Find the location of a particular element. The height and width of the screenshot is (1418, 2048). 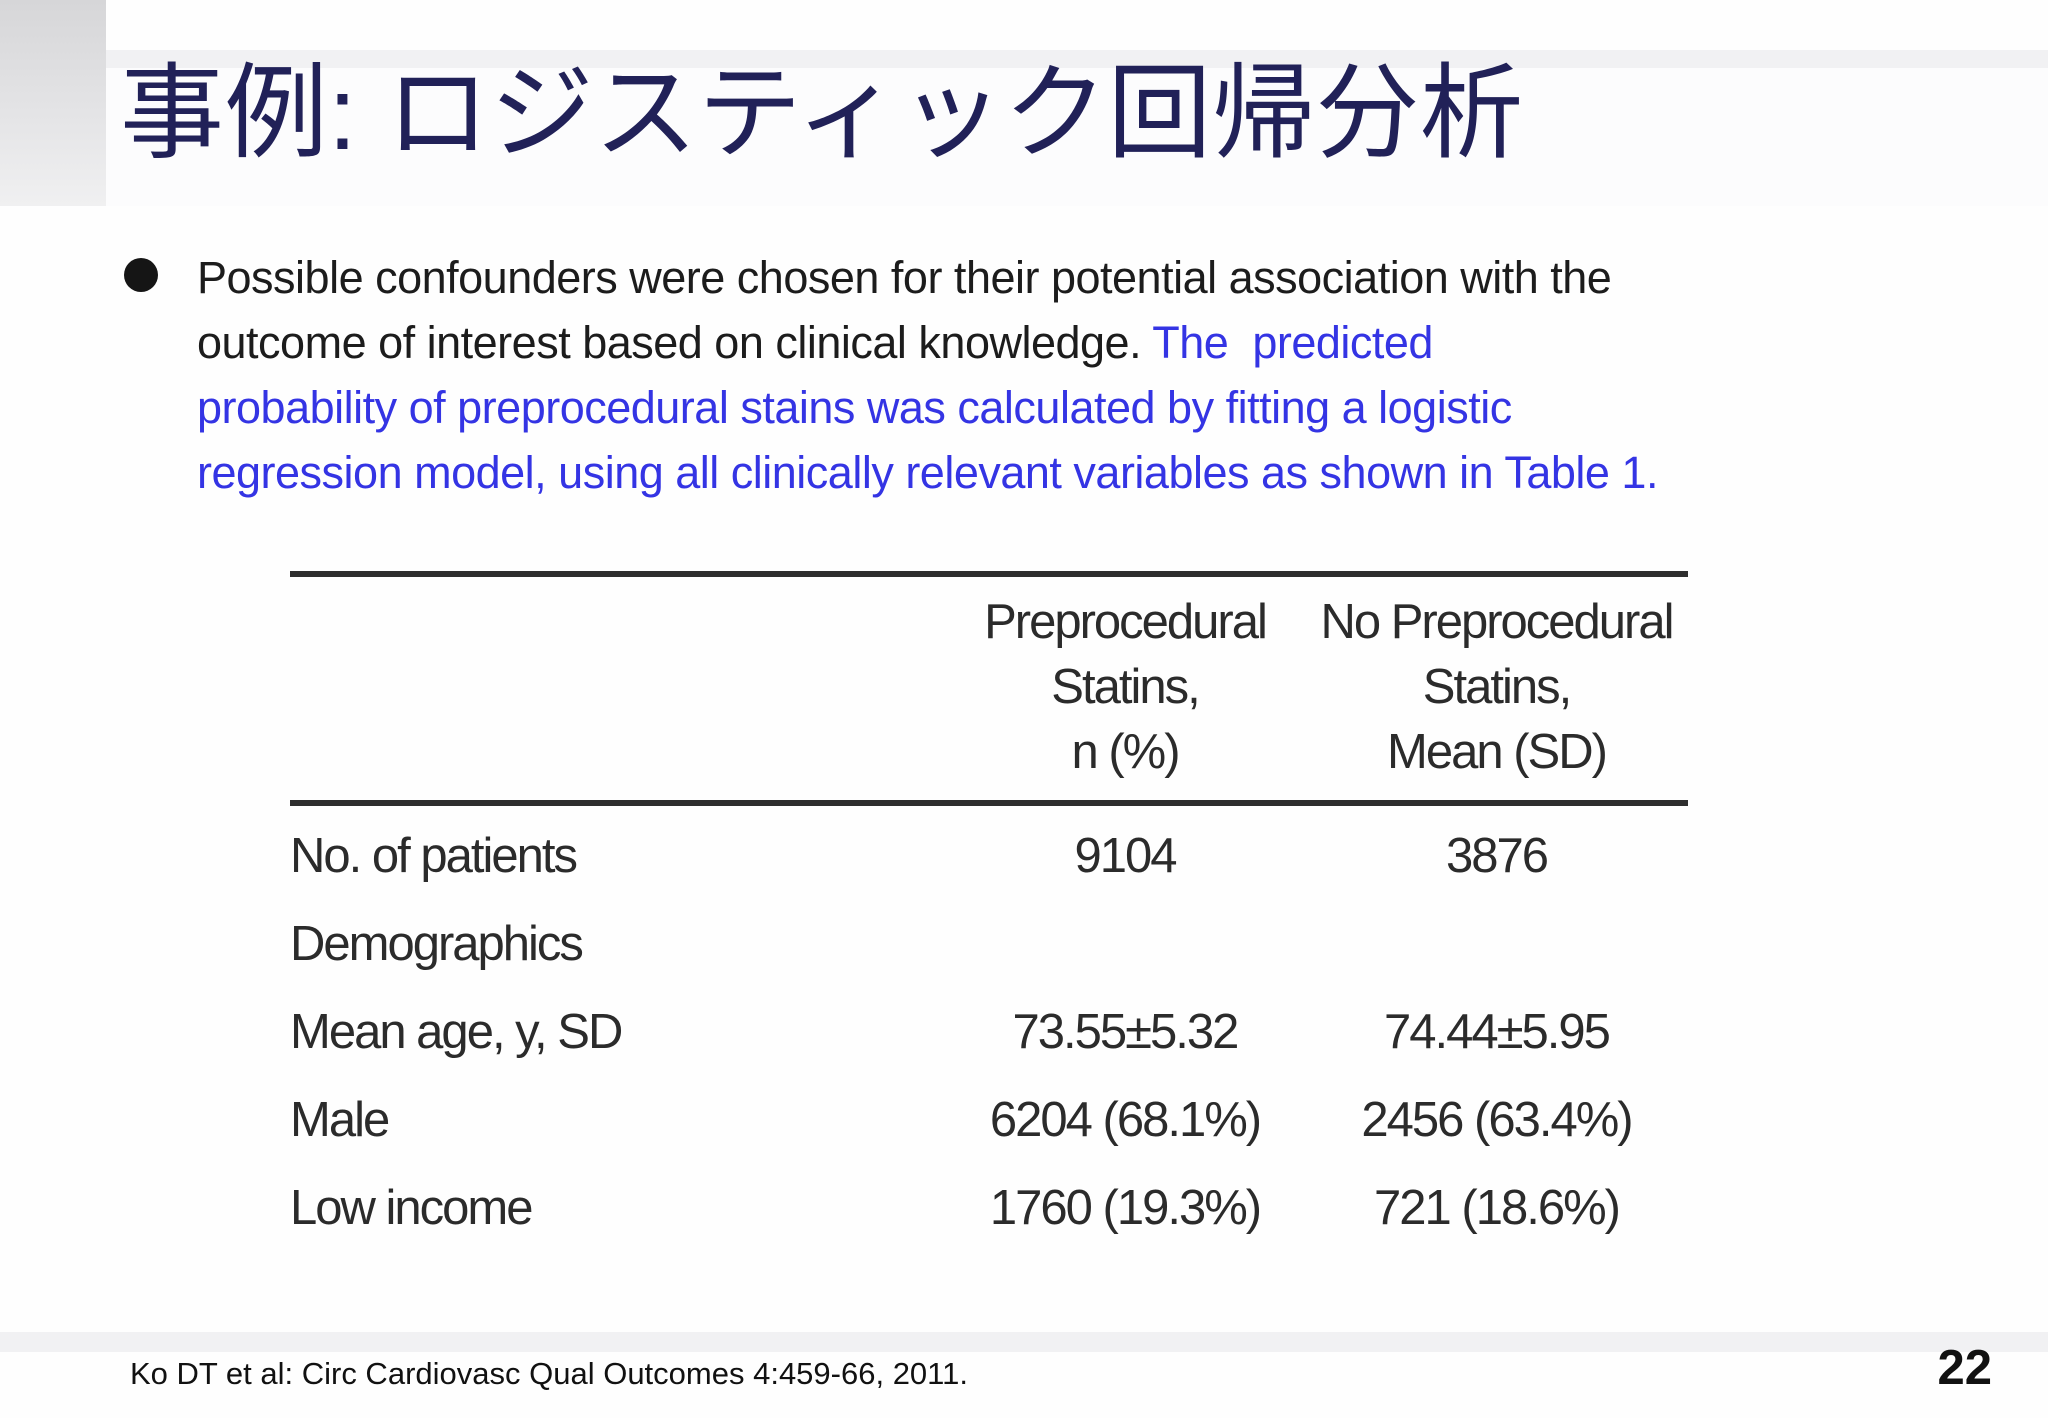

row-value-col2: 73.55±5.32 is located at coordinates (1126, 1032).